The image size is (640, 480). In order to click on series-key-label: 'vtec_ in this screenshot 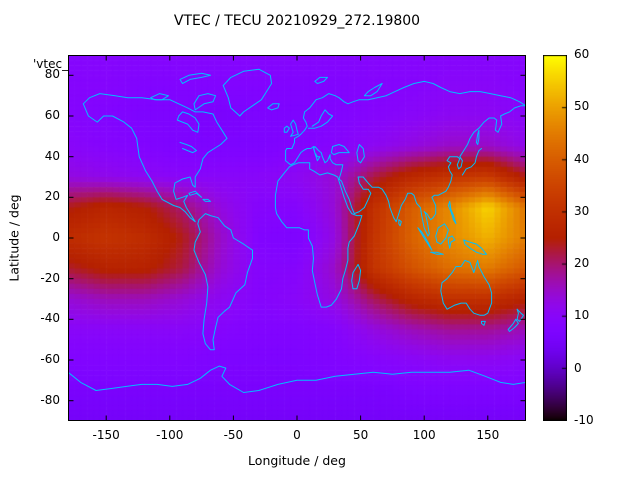, I will do `click(51, 64)`.